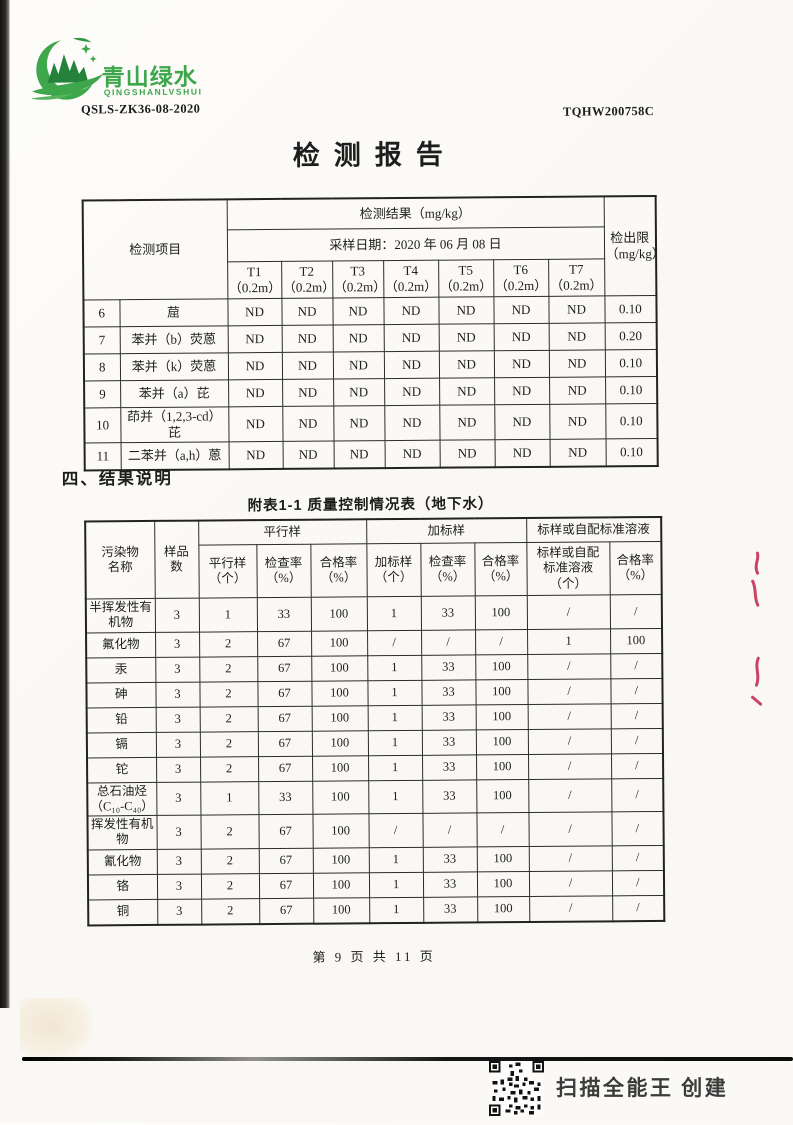 Image resolution: width=793 pixels, height=1125 pixels. What do you see at coordinates (407, 1059) in the screenshot?
I see `scan-bottom-edge` at bounding box center [407, 1059].